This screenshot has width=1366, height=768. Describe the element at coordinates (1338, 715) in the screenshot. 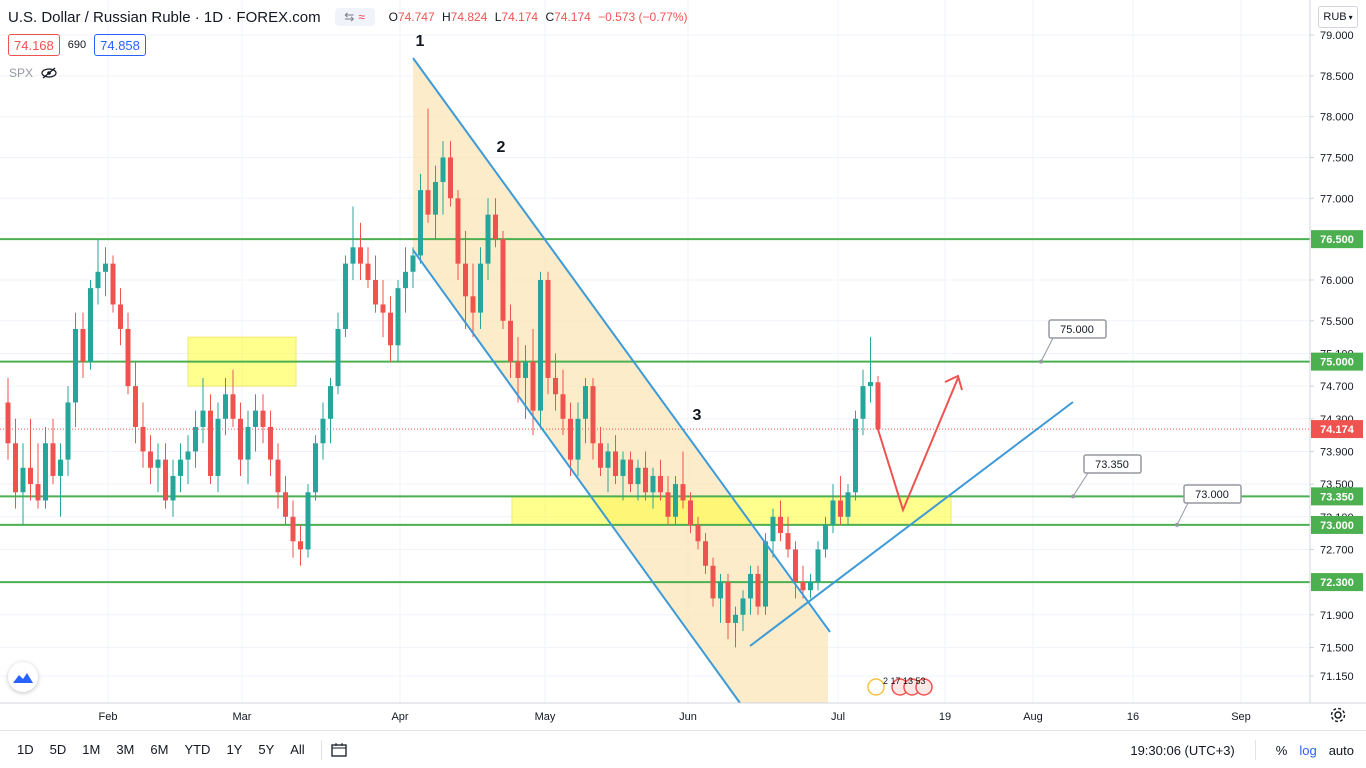

I see `gear-icon` at that location.